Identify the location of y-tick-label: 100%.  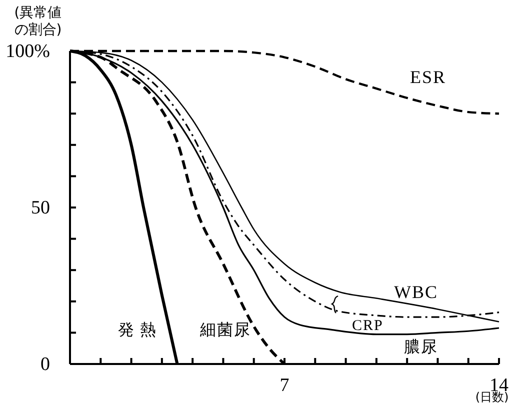
(28, 51).